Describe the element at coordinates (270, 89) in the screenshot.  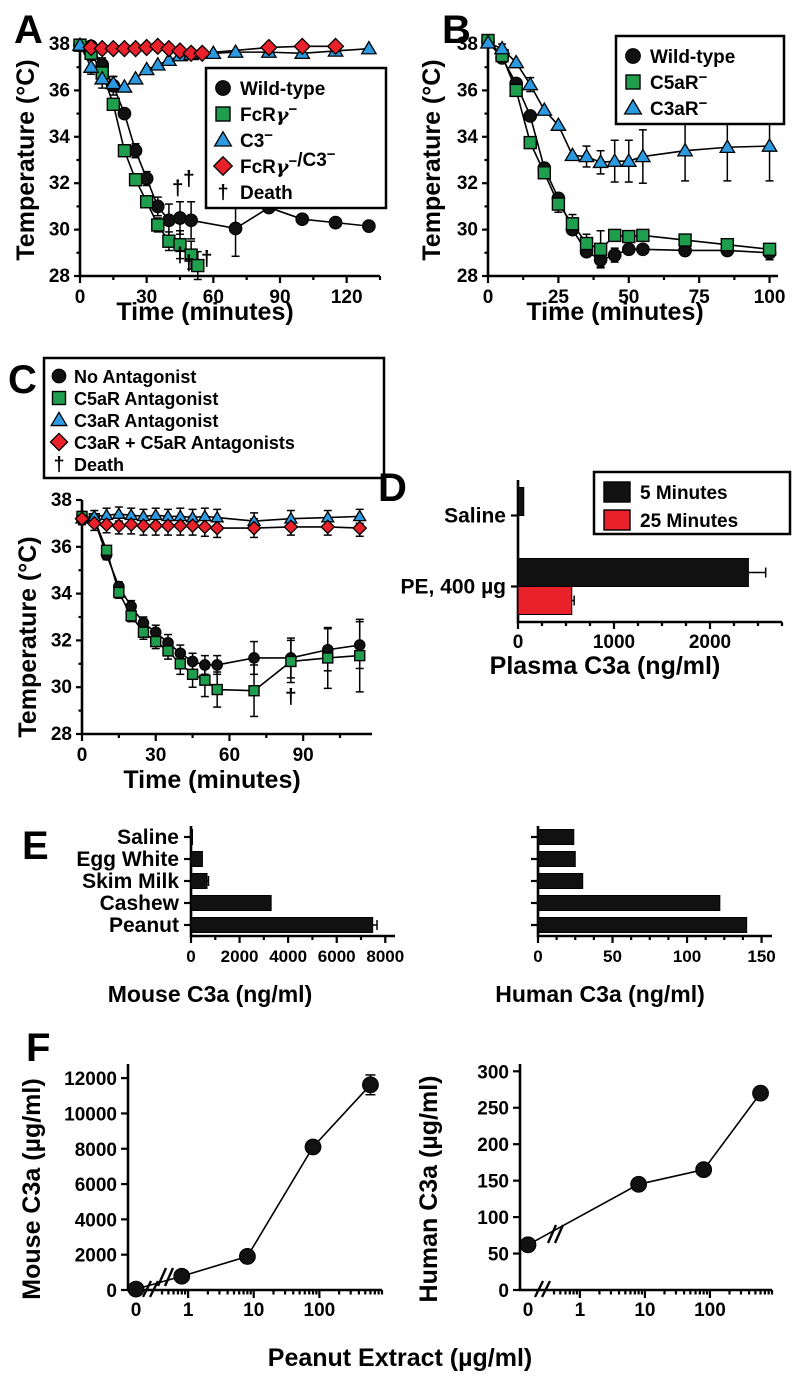
I see `legend-item: Wild-type` at that location.